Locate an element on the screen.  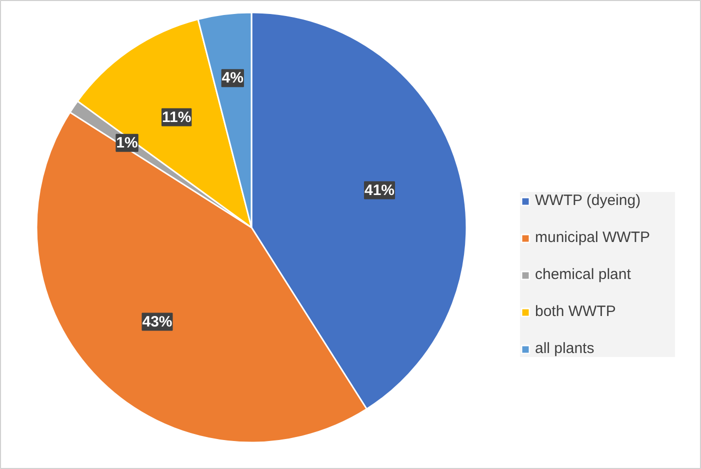
legend-label: both WWTP is located at coordinates (576, 311).